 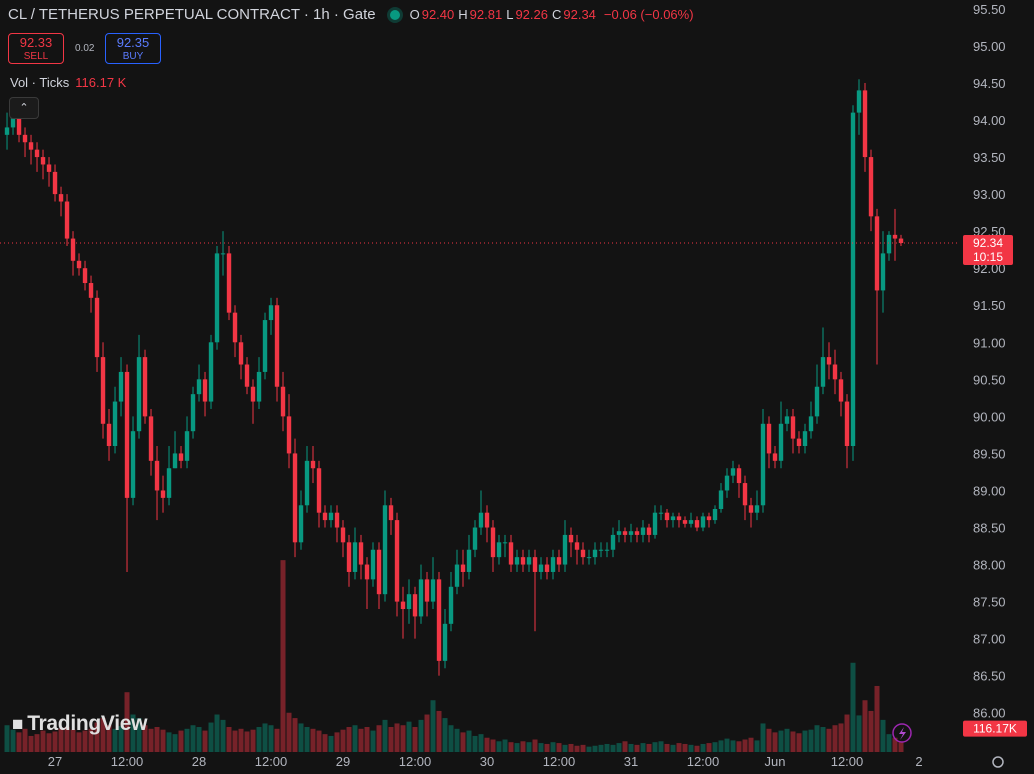 I want to click on y-tick-label: 91.00, so click(x=989, y=342).